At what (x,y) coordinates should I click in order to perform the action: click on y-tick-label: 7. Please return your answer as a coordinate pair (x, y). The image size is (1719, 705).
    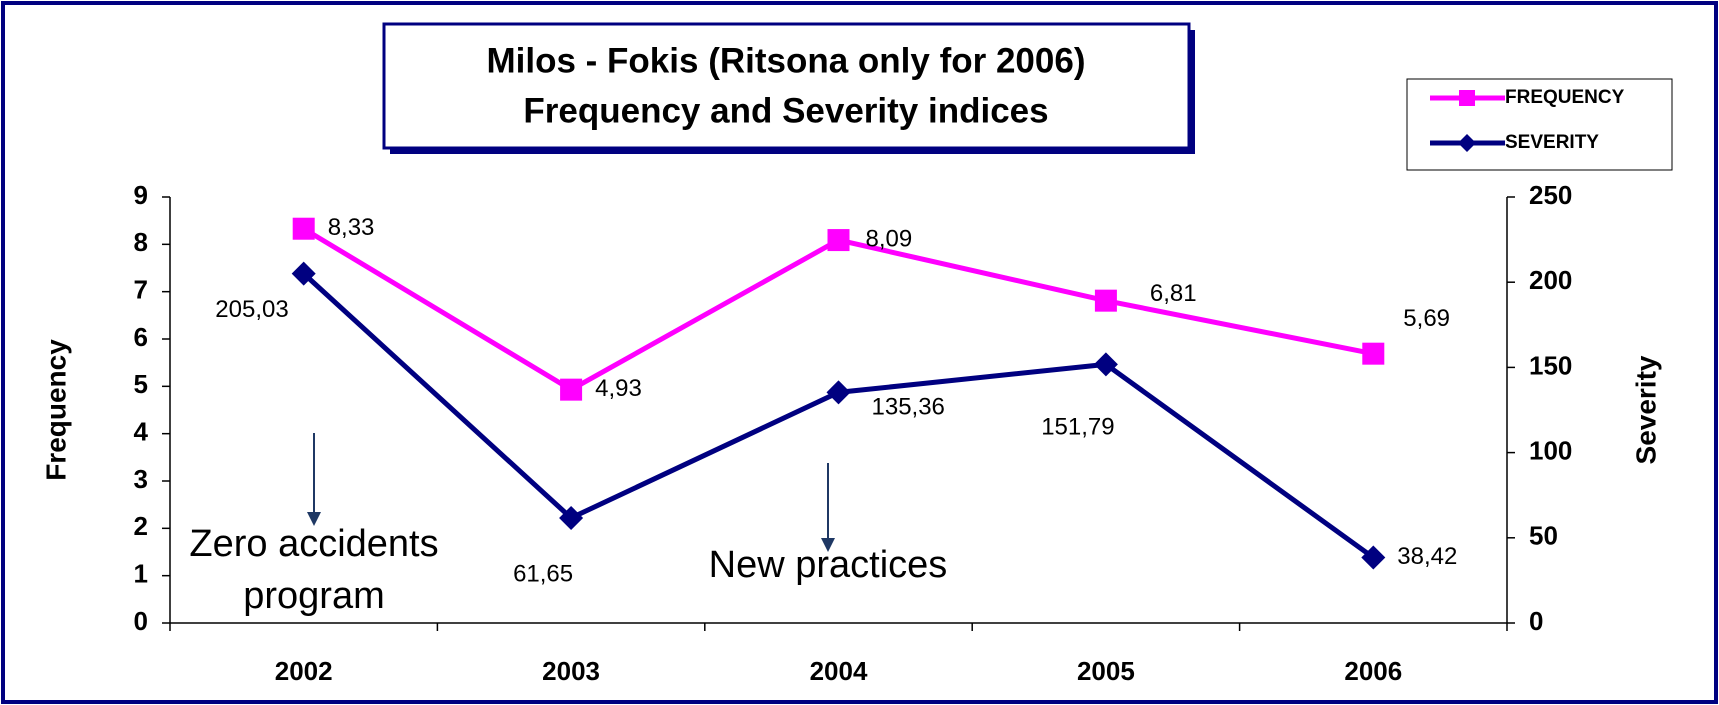
    Looking at the image, I should click on (141, 290).